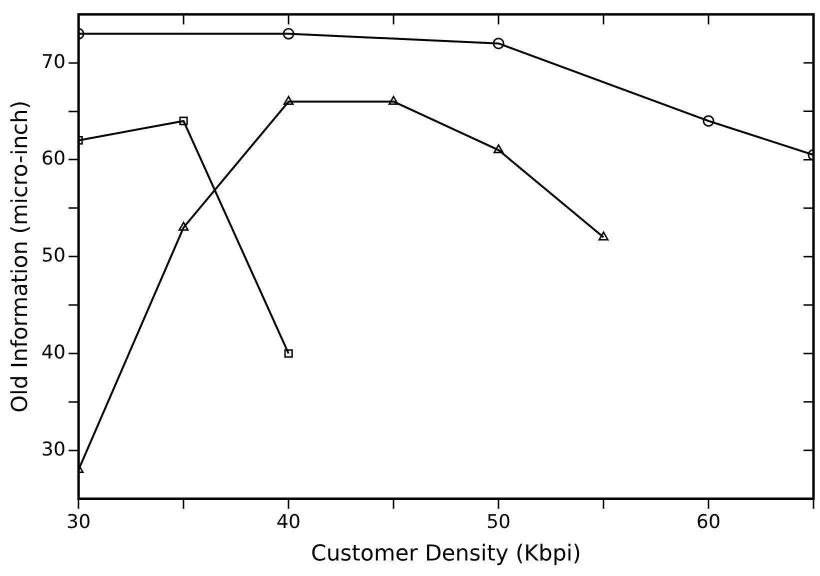 This screenshot has height=576, width=820. Describe the element at coordinates (498, 522) in the screenshot. I see `x-tick-label: 50` at that location.